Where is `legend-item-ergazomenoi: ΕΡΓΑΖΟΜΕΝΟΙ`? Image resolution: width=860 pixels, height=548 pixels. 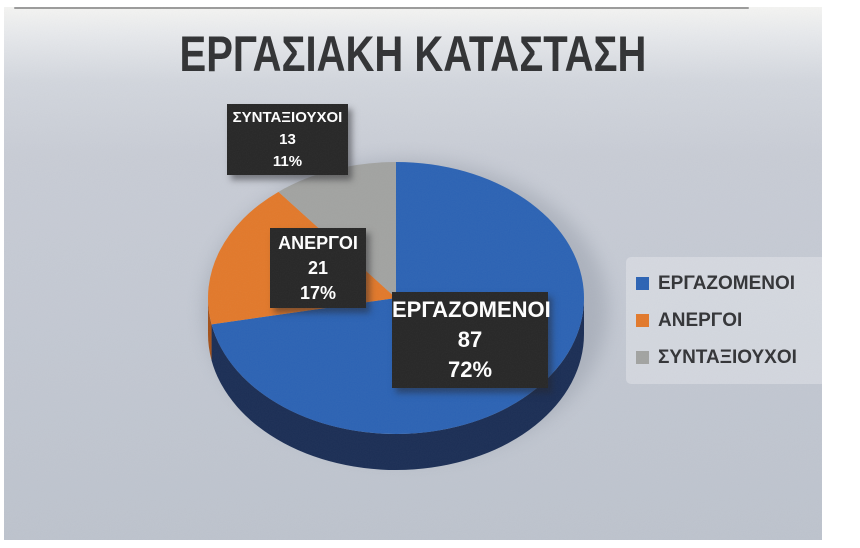
legend-item-ergazomenoi: ΕΡΓΑΖΟΜΕΝΟΙ is located at coordinates (731, 283).